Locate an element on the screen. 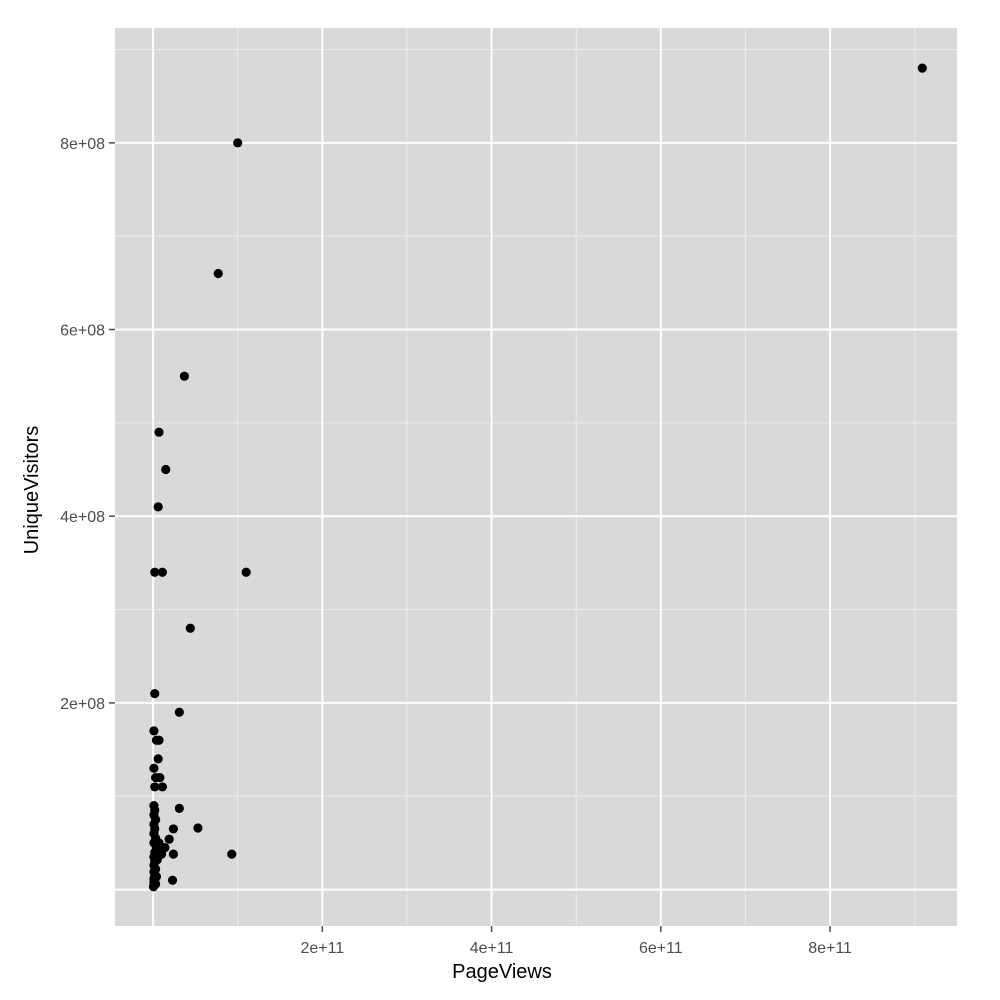 This screenshot has height=1000, width=1000. x-axis-title: PageViews is located at coordinates (502, 972).